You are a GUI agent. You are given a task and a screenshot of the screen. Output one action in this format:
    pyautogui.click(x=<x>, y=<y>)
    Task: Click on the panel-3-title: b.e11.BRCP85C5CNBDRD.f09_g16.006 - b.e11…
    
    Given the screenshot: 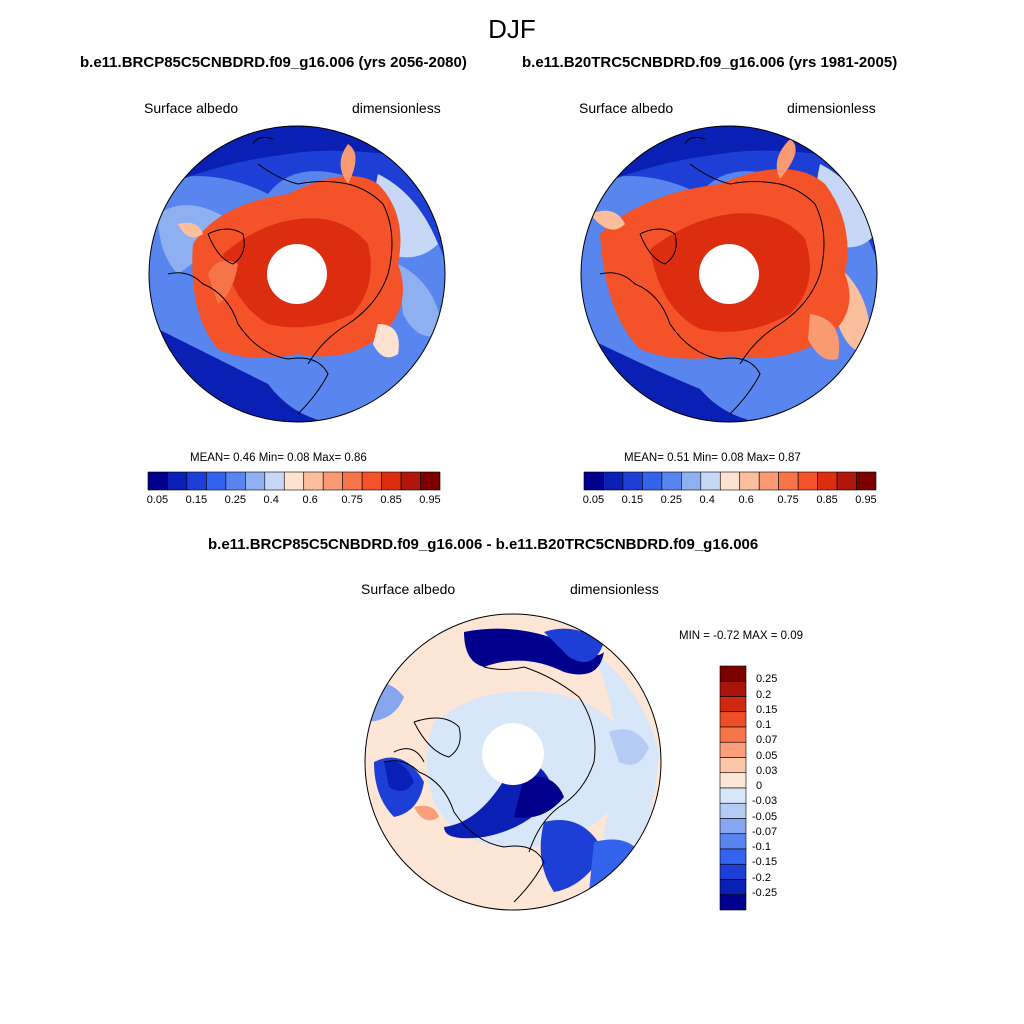 What is the action you would take?
    pyautogui.click(x=483, y=544)
    